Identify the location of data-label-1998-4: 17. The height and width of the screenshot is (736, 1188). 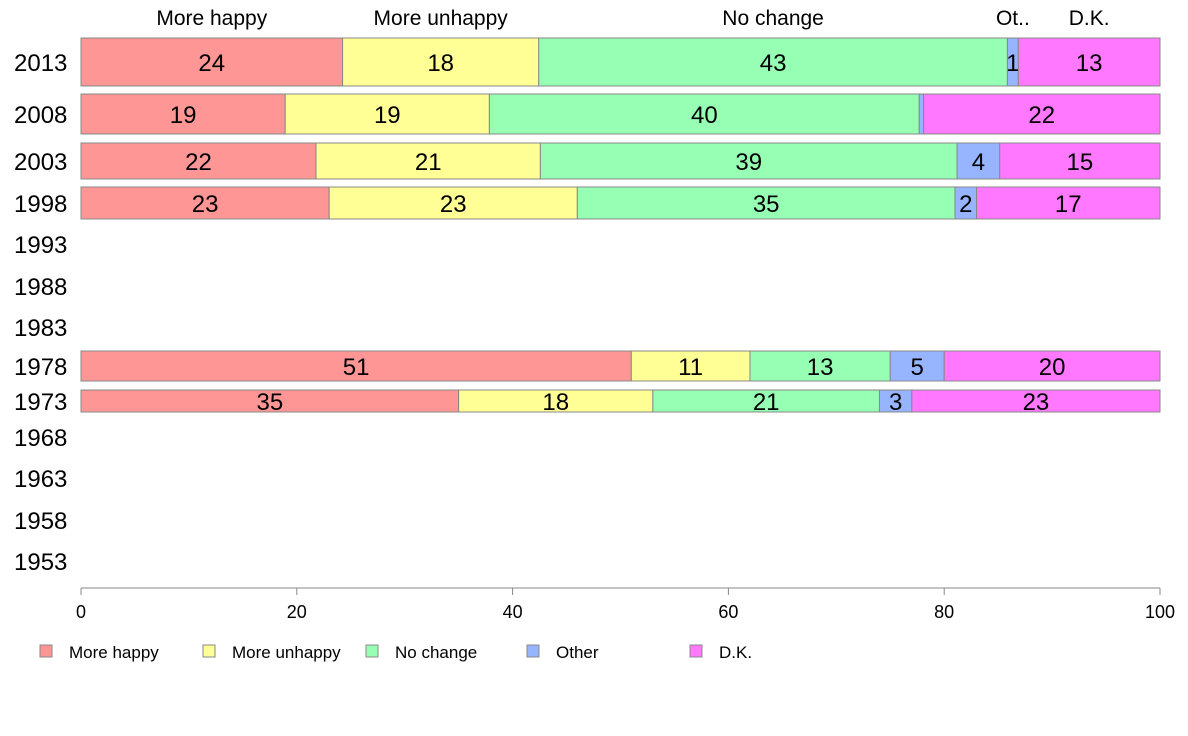
(1068, 204).